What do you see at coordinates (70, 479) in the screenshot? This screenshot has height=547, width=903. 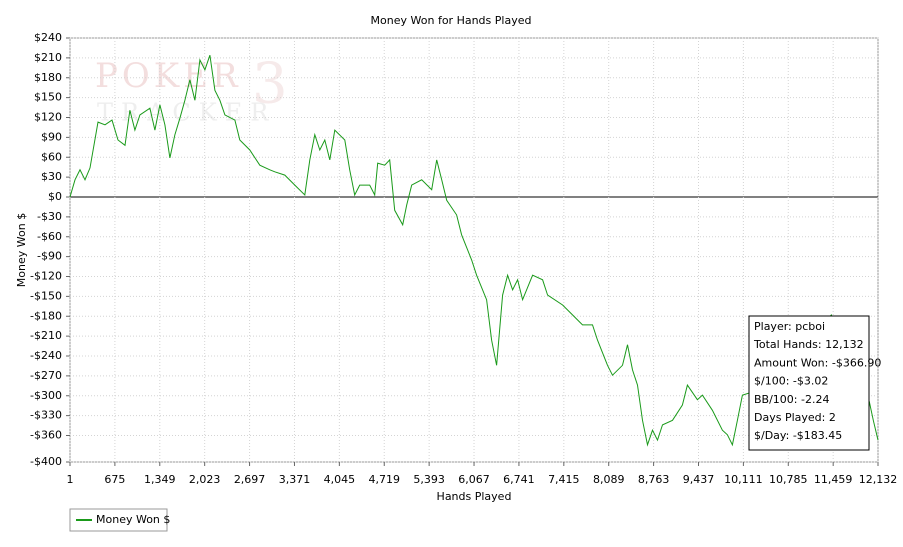 I see `x-tick-label: 1` at bounding box center [70, 479].